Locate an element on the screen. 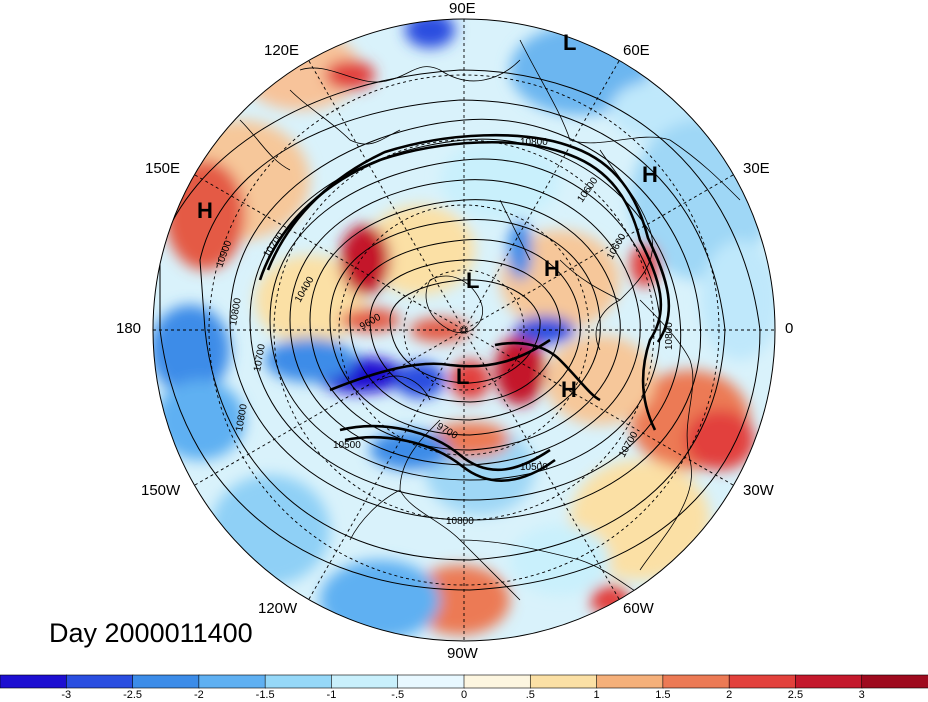  lon-label-30w: 30W is located at coordinates (758, 490).